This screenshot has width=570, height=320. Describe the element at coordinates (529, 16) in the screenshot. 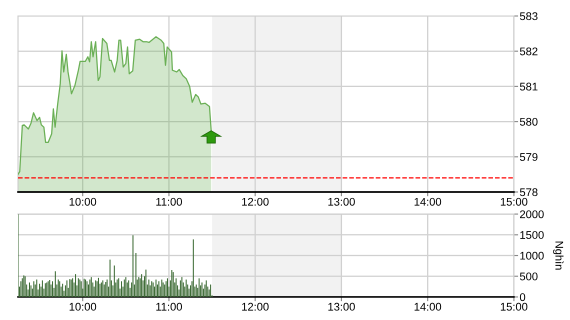

I see `y-tick-label: 583` at that location.